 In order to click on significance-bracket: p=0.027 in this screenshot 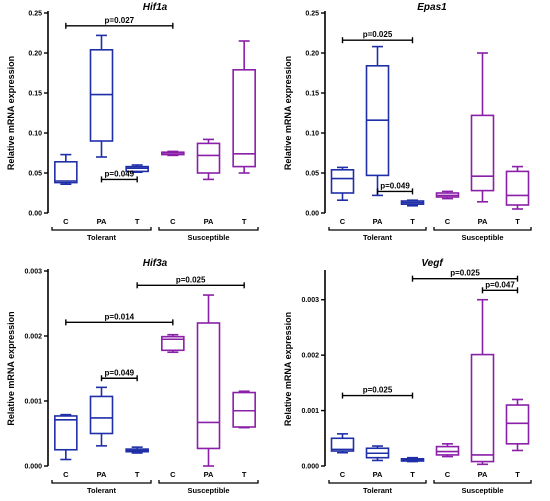, I will do `click(119, 22)`.